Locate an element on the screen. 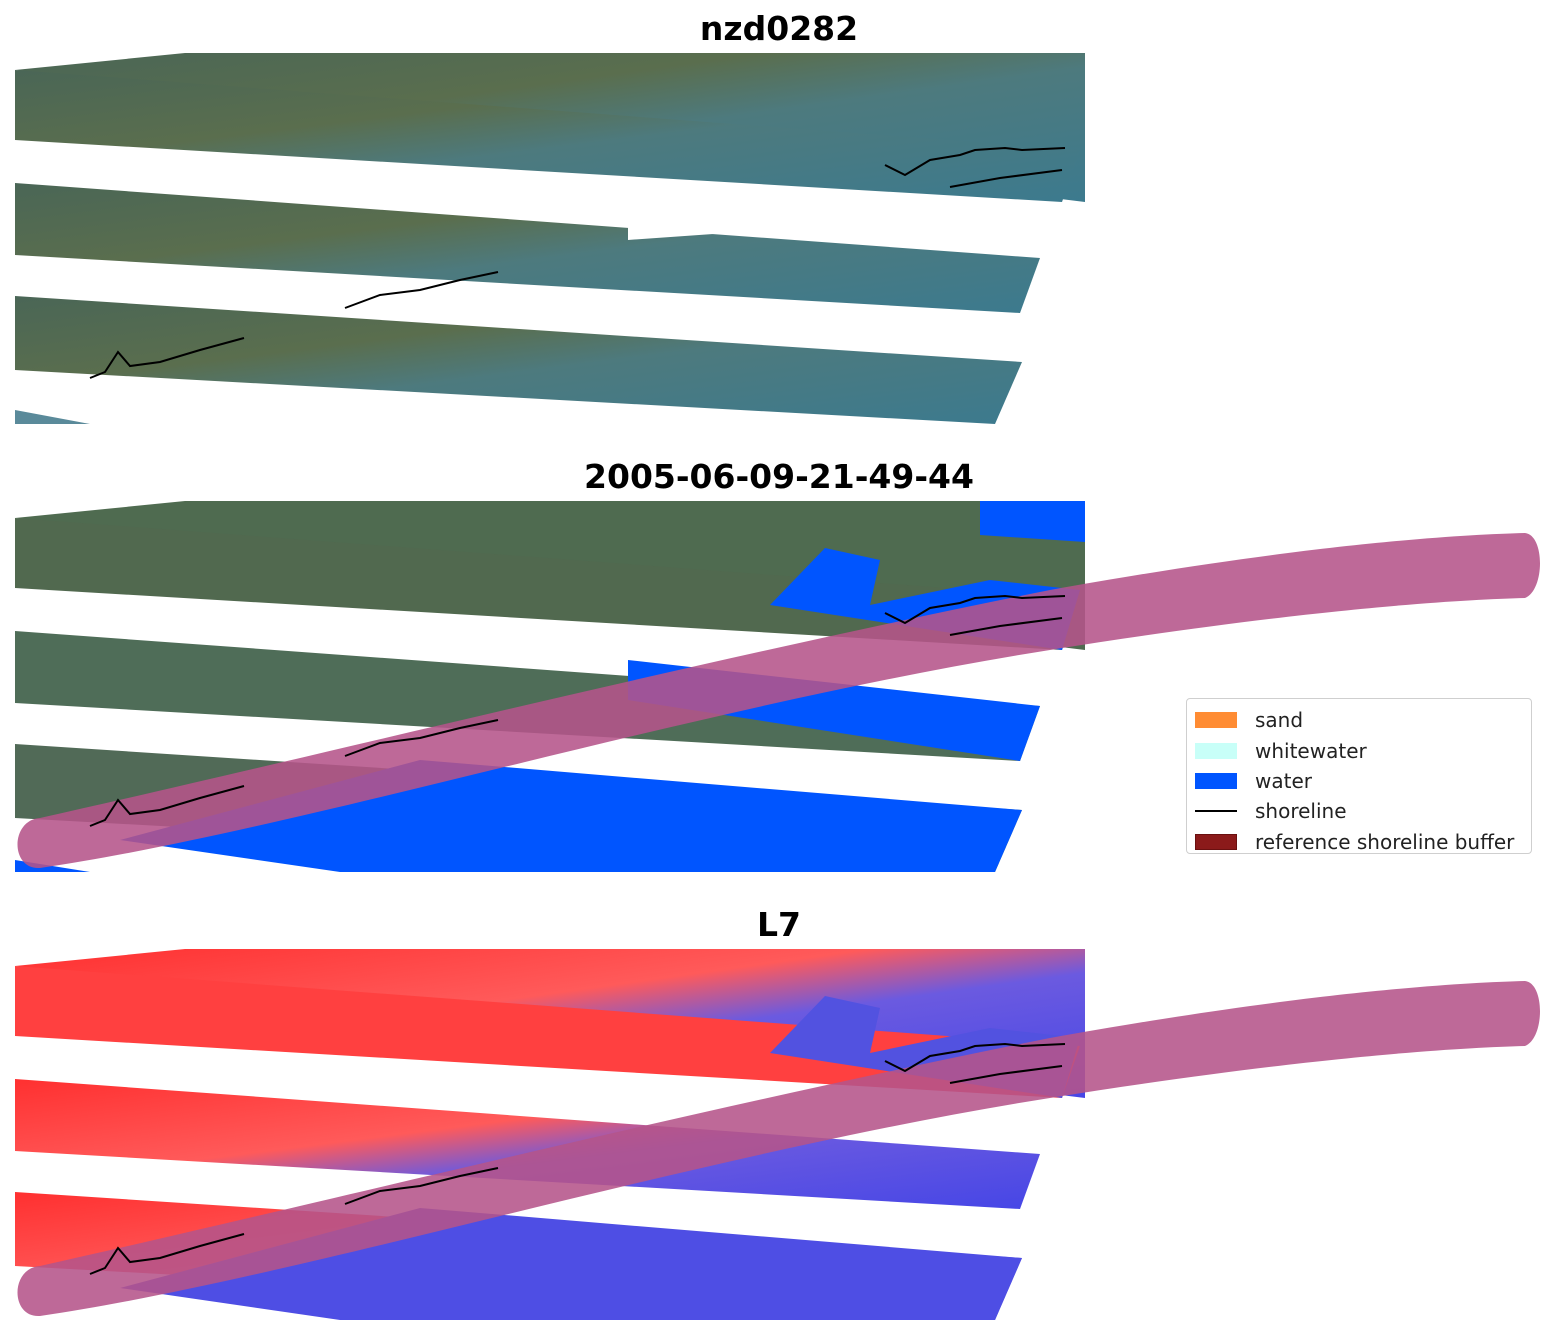  whitewater-swatch-icon is located at coordinates (1216, 750).